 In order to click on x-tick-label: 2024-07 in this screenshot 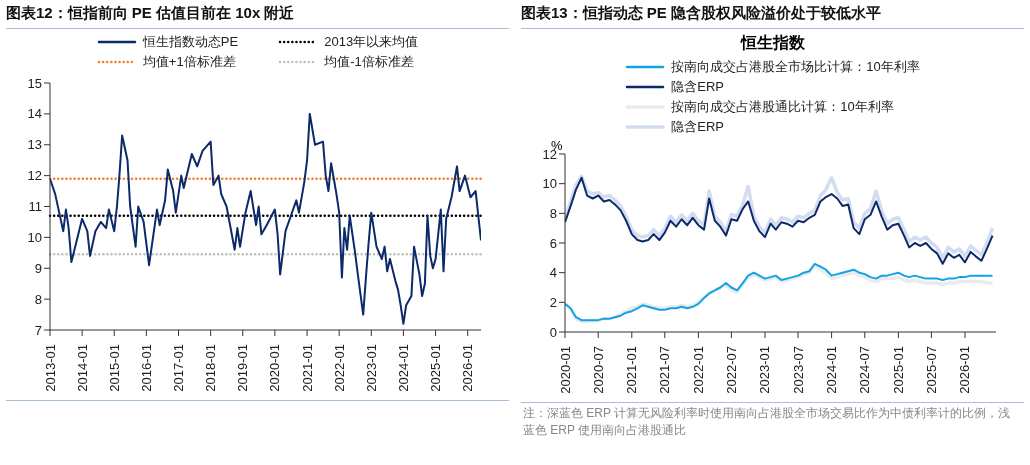, I will do `click(865, 370)`.